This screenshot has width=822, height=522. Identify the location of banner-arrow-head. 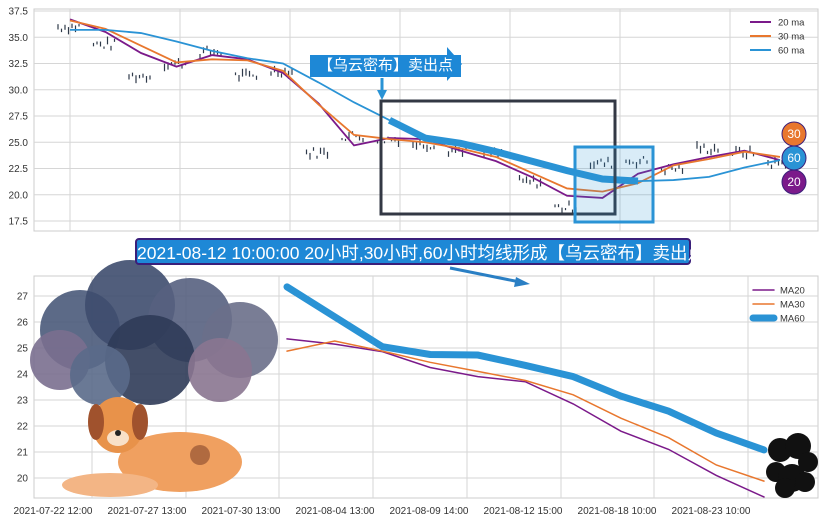
(522, 282).